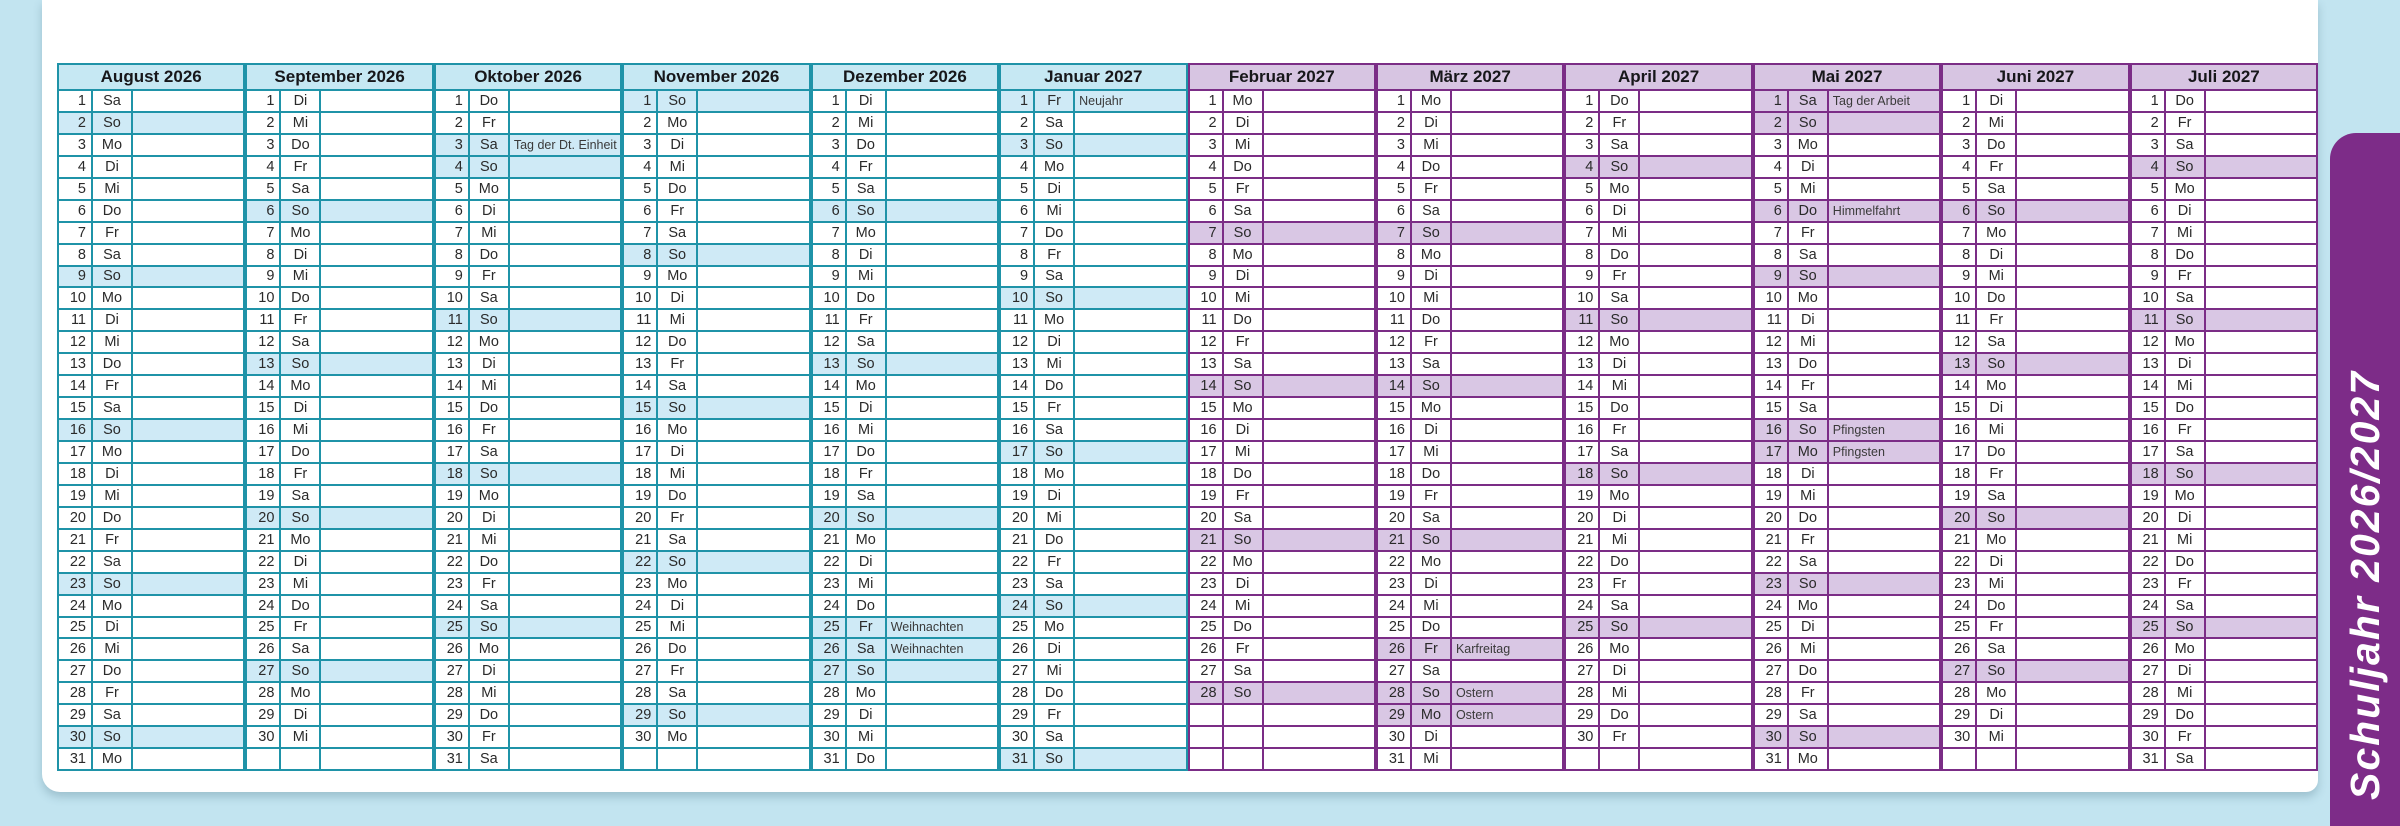 Image resolution: width=2400 pixels, height=826 pixels. I want to click on calendar-day-row: 24 Mo, so click(151, 606).